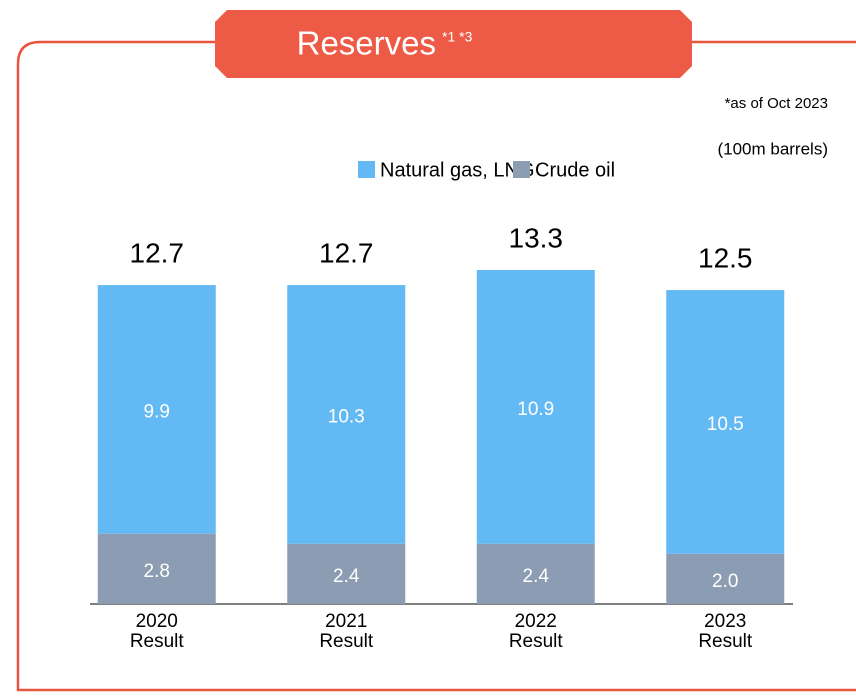 This screenshot has height=698, width=856. What do you see at coordinates (366, 43) in the screenshot?
I see `chart-title: Reserves` at bounding box center [366, 43].